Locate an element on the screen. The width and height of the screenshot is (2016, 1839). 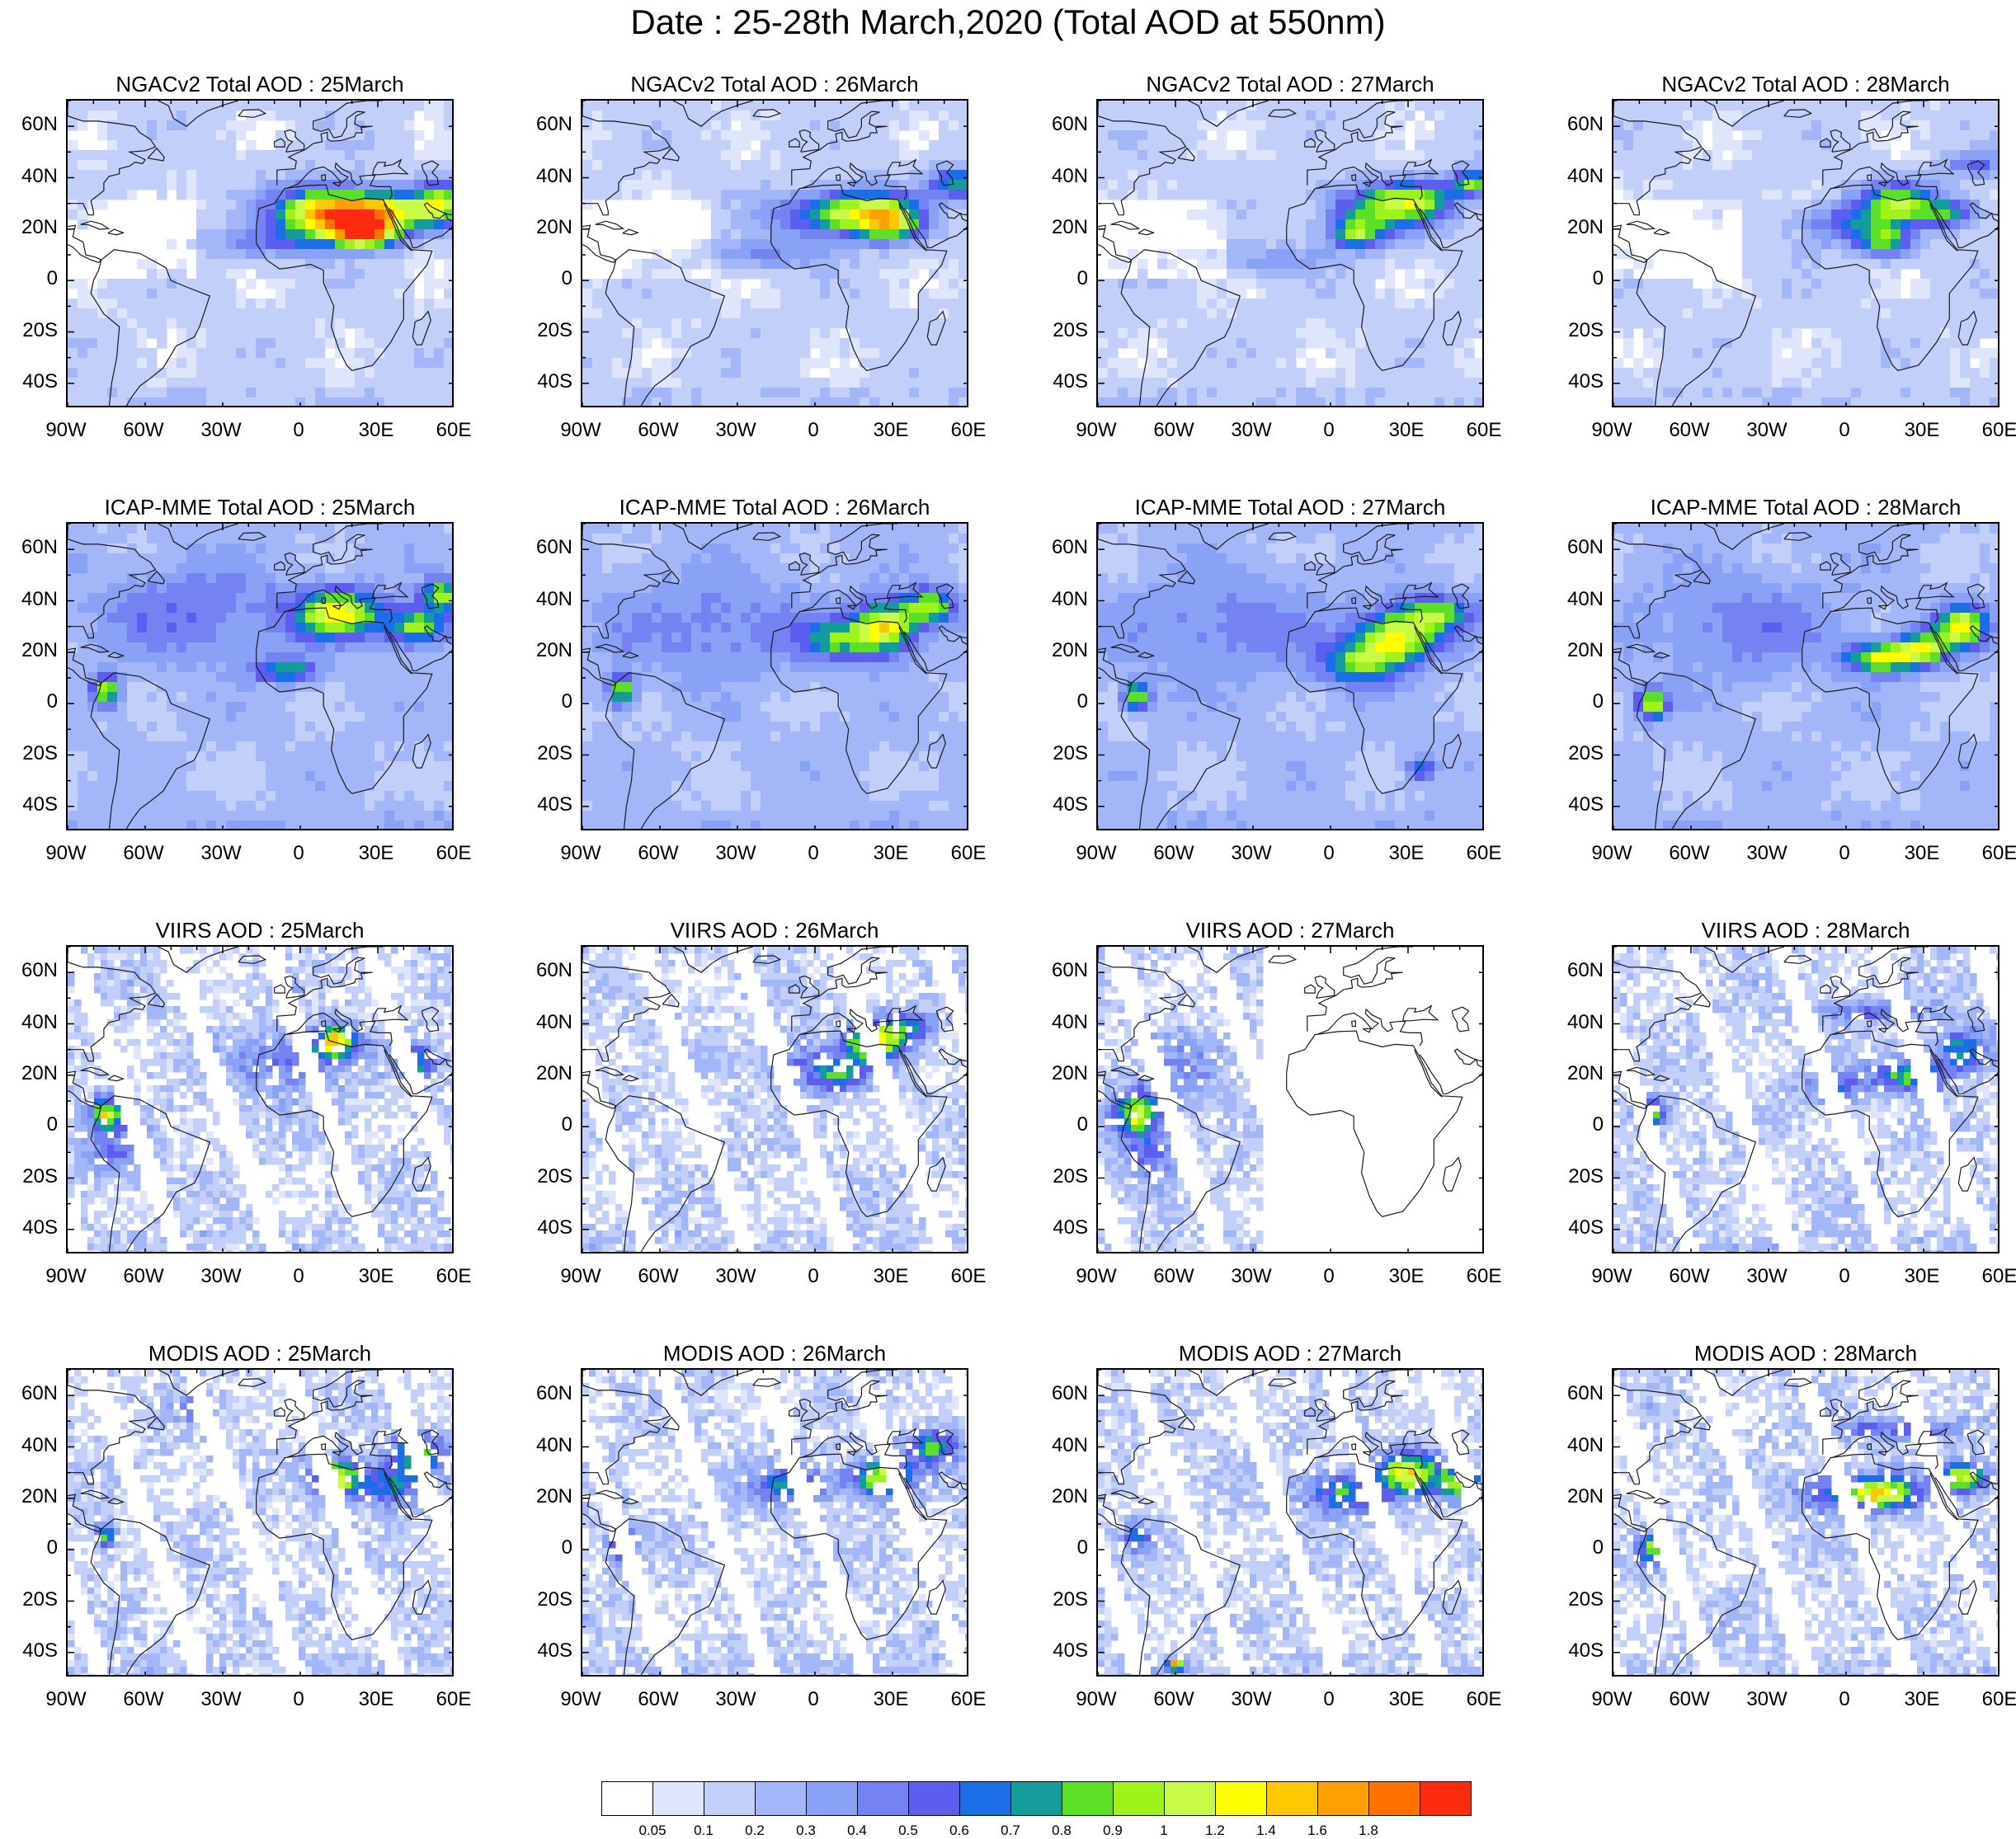
coastline-caspian is located at coordinates (1460, 1019).